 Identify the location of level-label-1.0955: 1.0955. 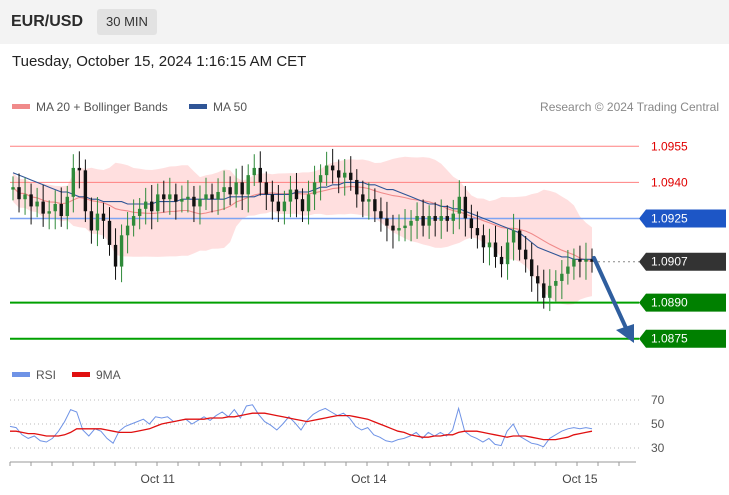
(669, 146).